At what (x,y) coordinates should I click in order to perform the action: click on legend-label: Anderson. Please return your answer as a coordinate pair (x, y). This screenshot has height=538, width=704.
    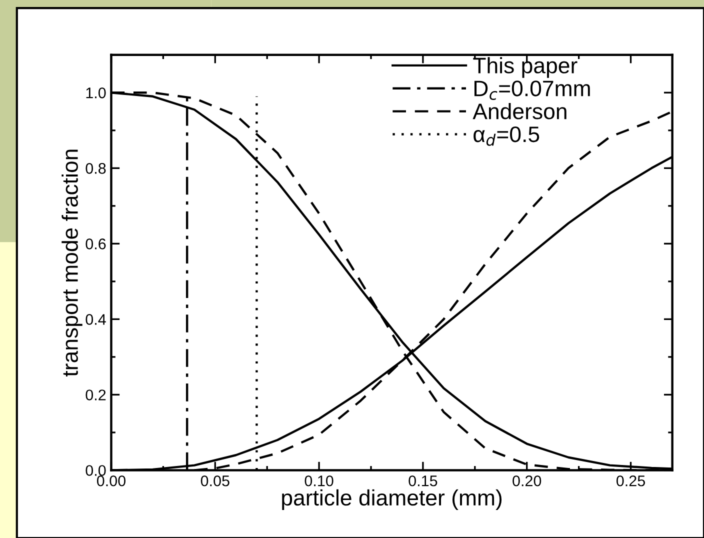
    Looking at the image, I should click on (519, 111).